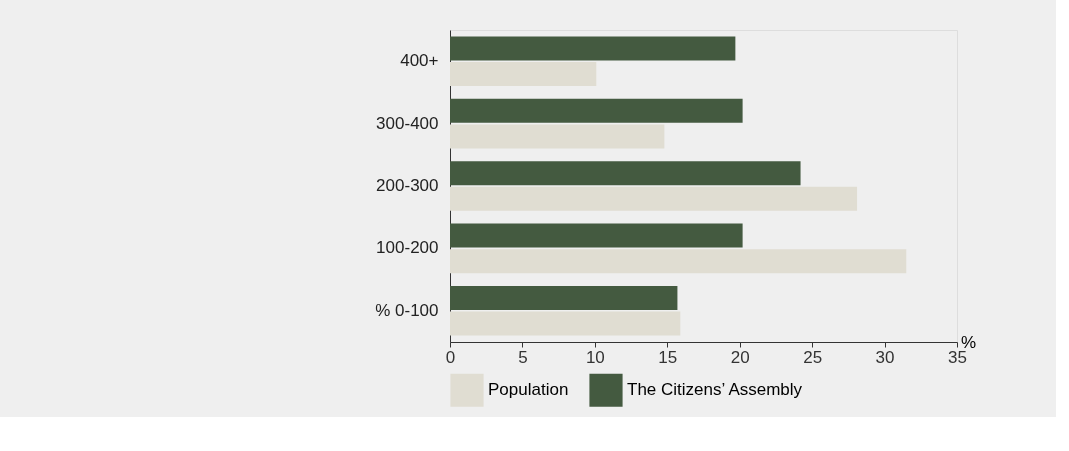 The width and height of the screenshot is (1069, 451). I want to click on x-tick-label: 10, so click(595, 357).